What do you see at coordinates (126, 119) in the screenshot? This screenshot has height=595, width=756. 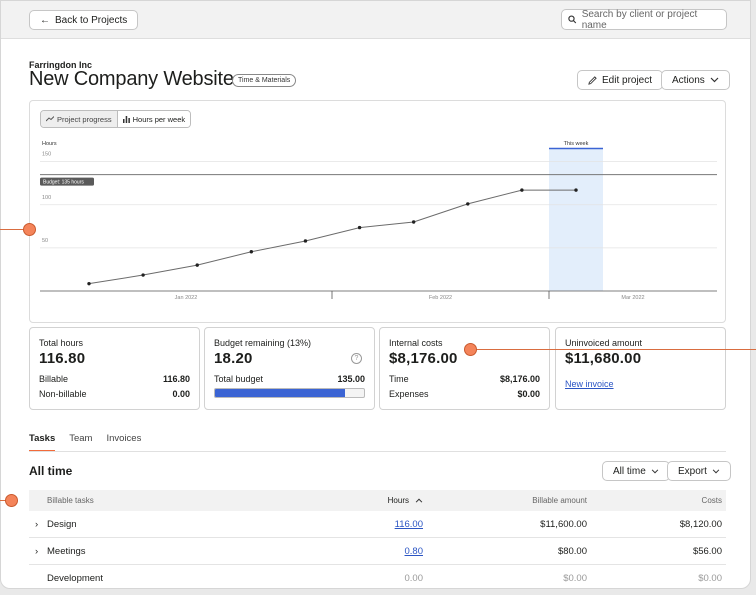 I see `bar-chart-icon` at bounding box center [126, 119].